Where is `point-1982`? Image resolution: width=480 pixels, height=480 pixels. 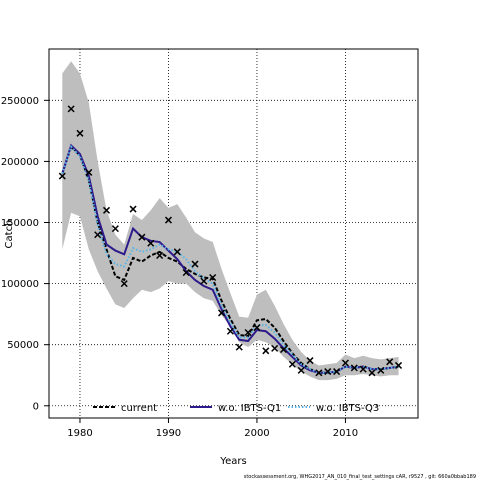 point-1982 is located at coordinates (98, 235).